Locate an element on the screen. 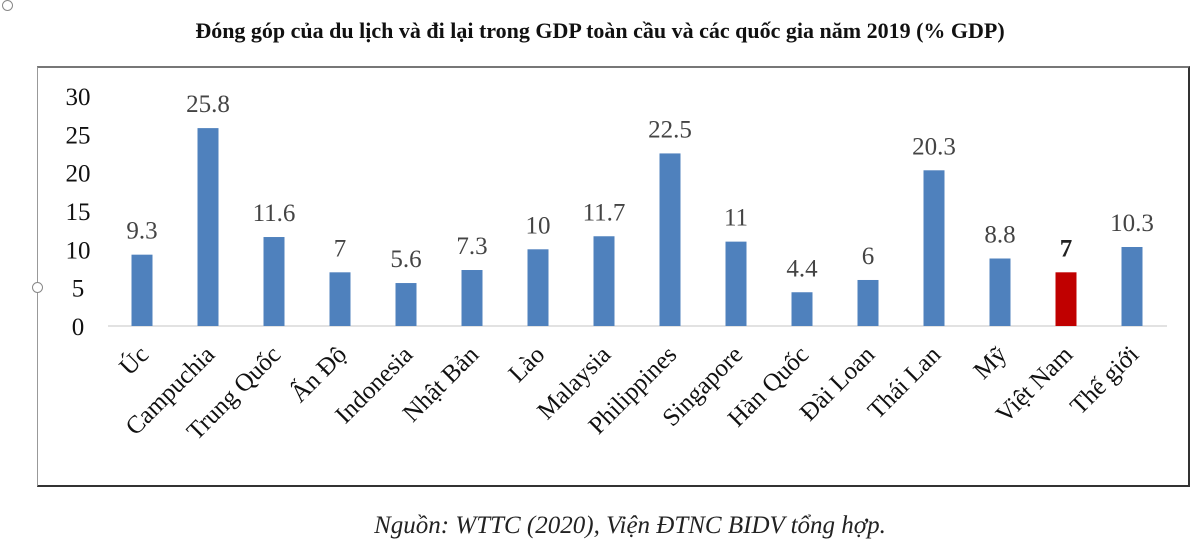 The width and height of the screenshot is (1200, 558). x-tick-label: Mỹ is located at coordinates (991, 363).